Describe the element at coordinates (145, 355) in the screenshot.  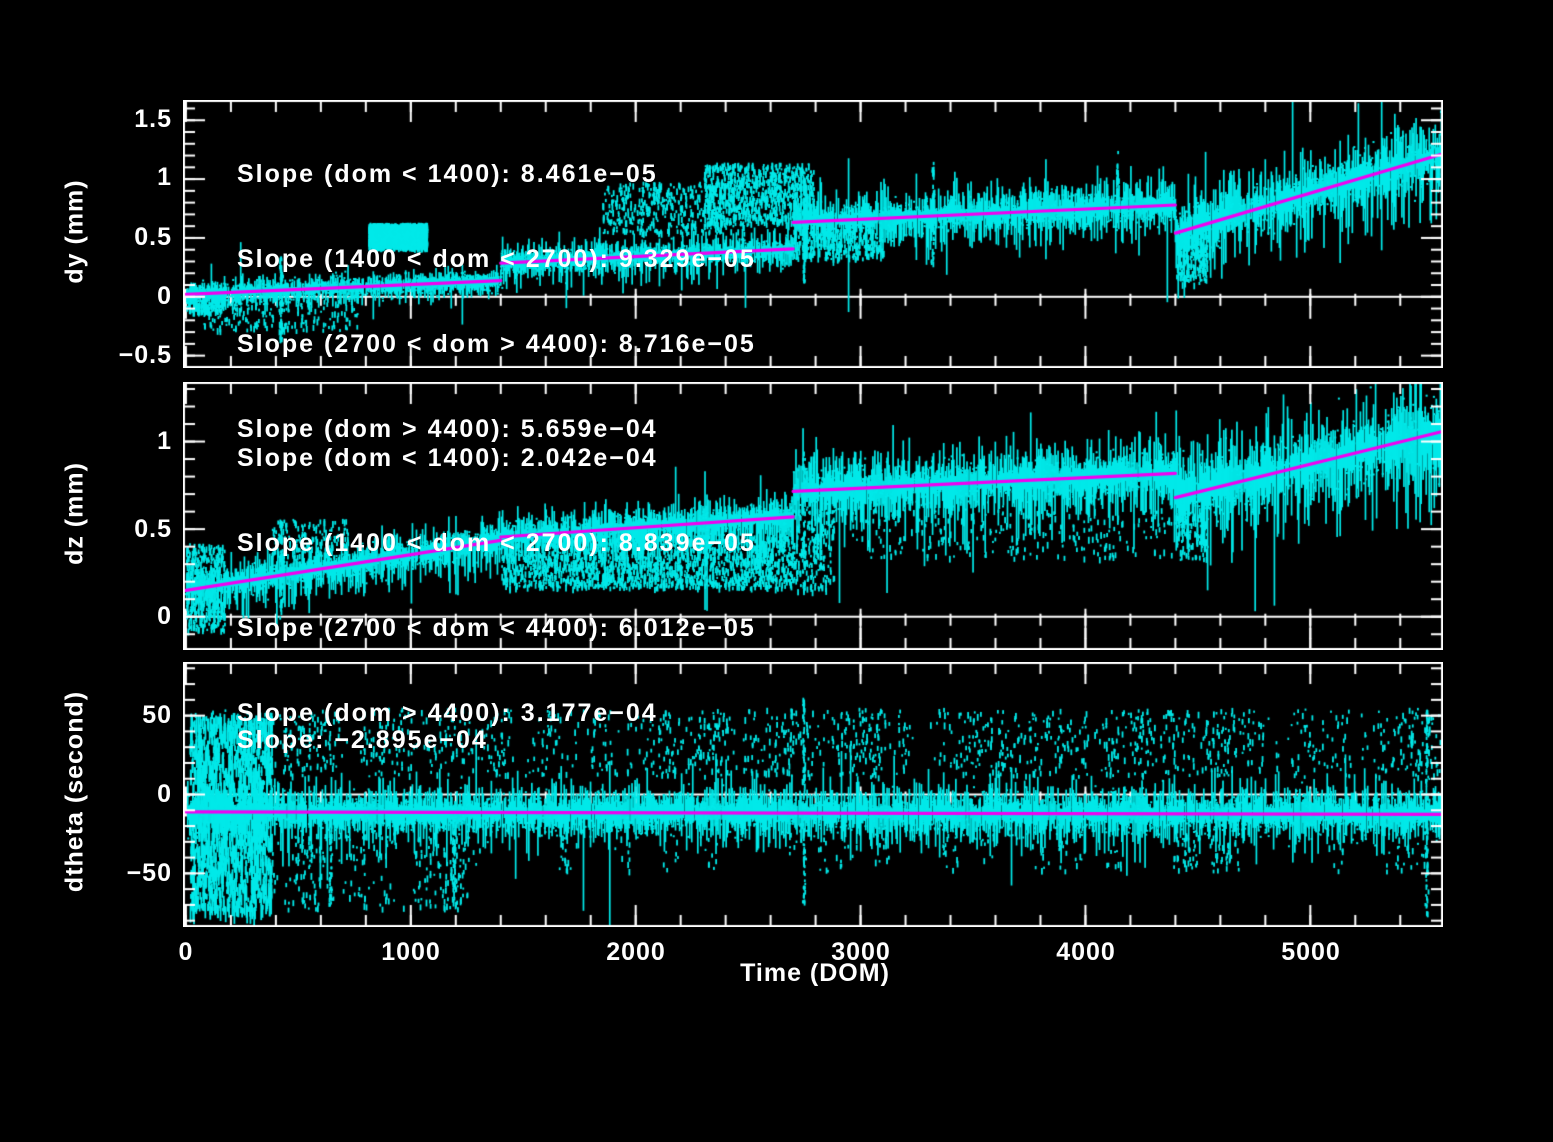
I see `dy-ytick-neg0.5: −0.5` at that location.